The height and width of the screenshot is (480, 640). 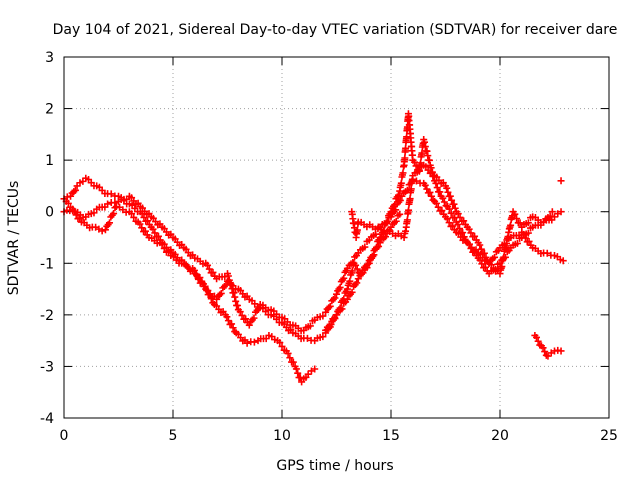 I want to click on y-tick-label: -1, so click(x=47, y=264).